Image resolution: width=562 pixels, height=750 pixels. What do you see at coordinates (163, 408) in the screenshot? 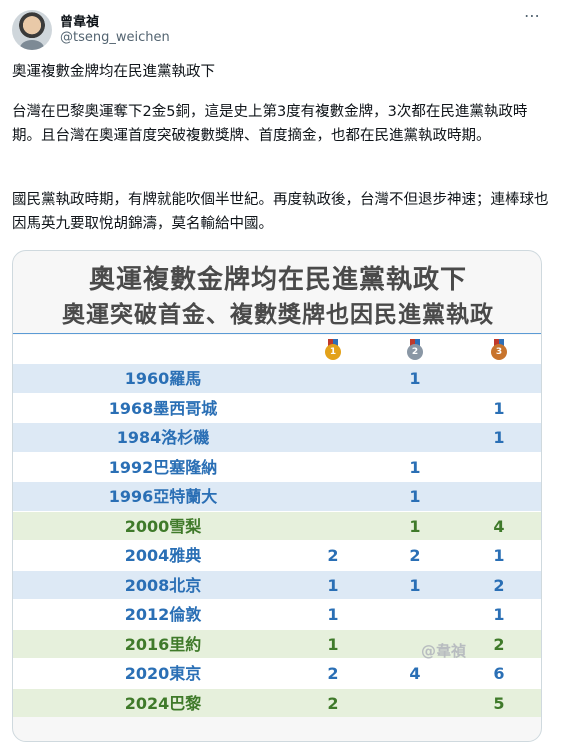
I see `games-cell: 1968墨西哥城` at bounding box center [163, 408].